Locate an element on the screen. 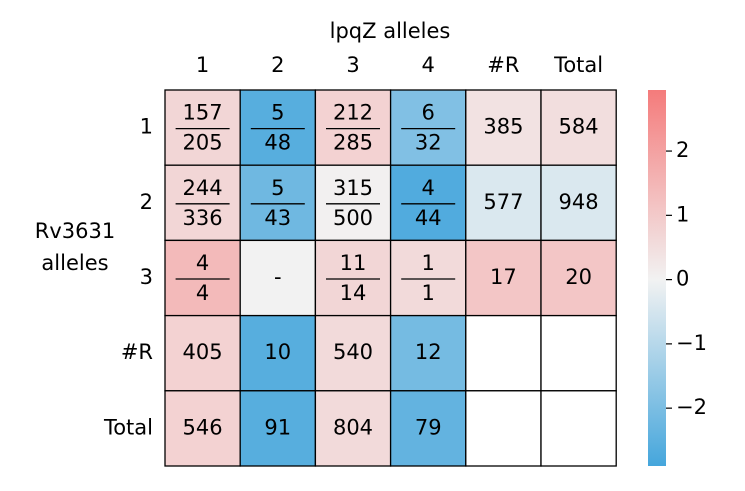 Image resolution: width=745 pixels, height=491 pixels. x-axis-label: lpqZ alleles is located at coordinates (390, 31).